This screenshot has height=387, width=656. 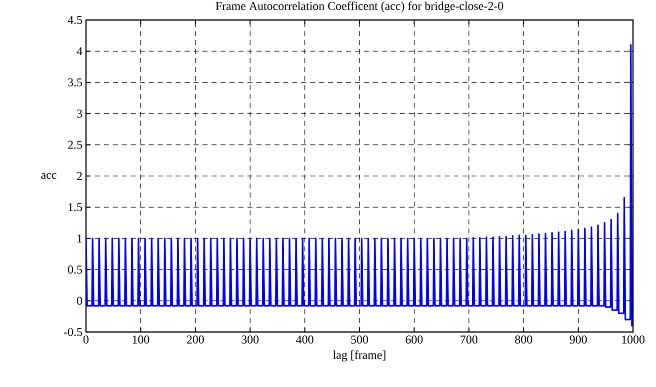 I want to click on y-tick-label: 0, so click(x=79, y=300).